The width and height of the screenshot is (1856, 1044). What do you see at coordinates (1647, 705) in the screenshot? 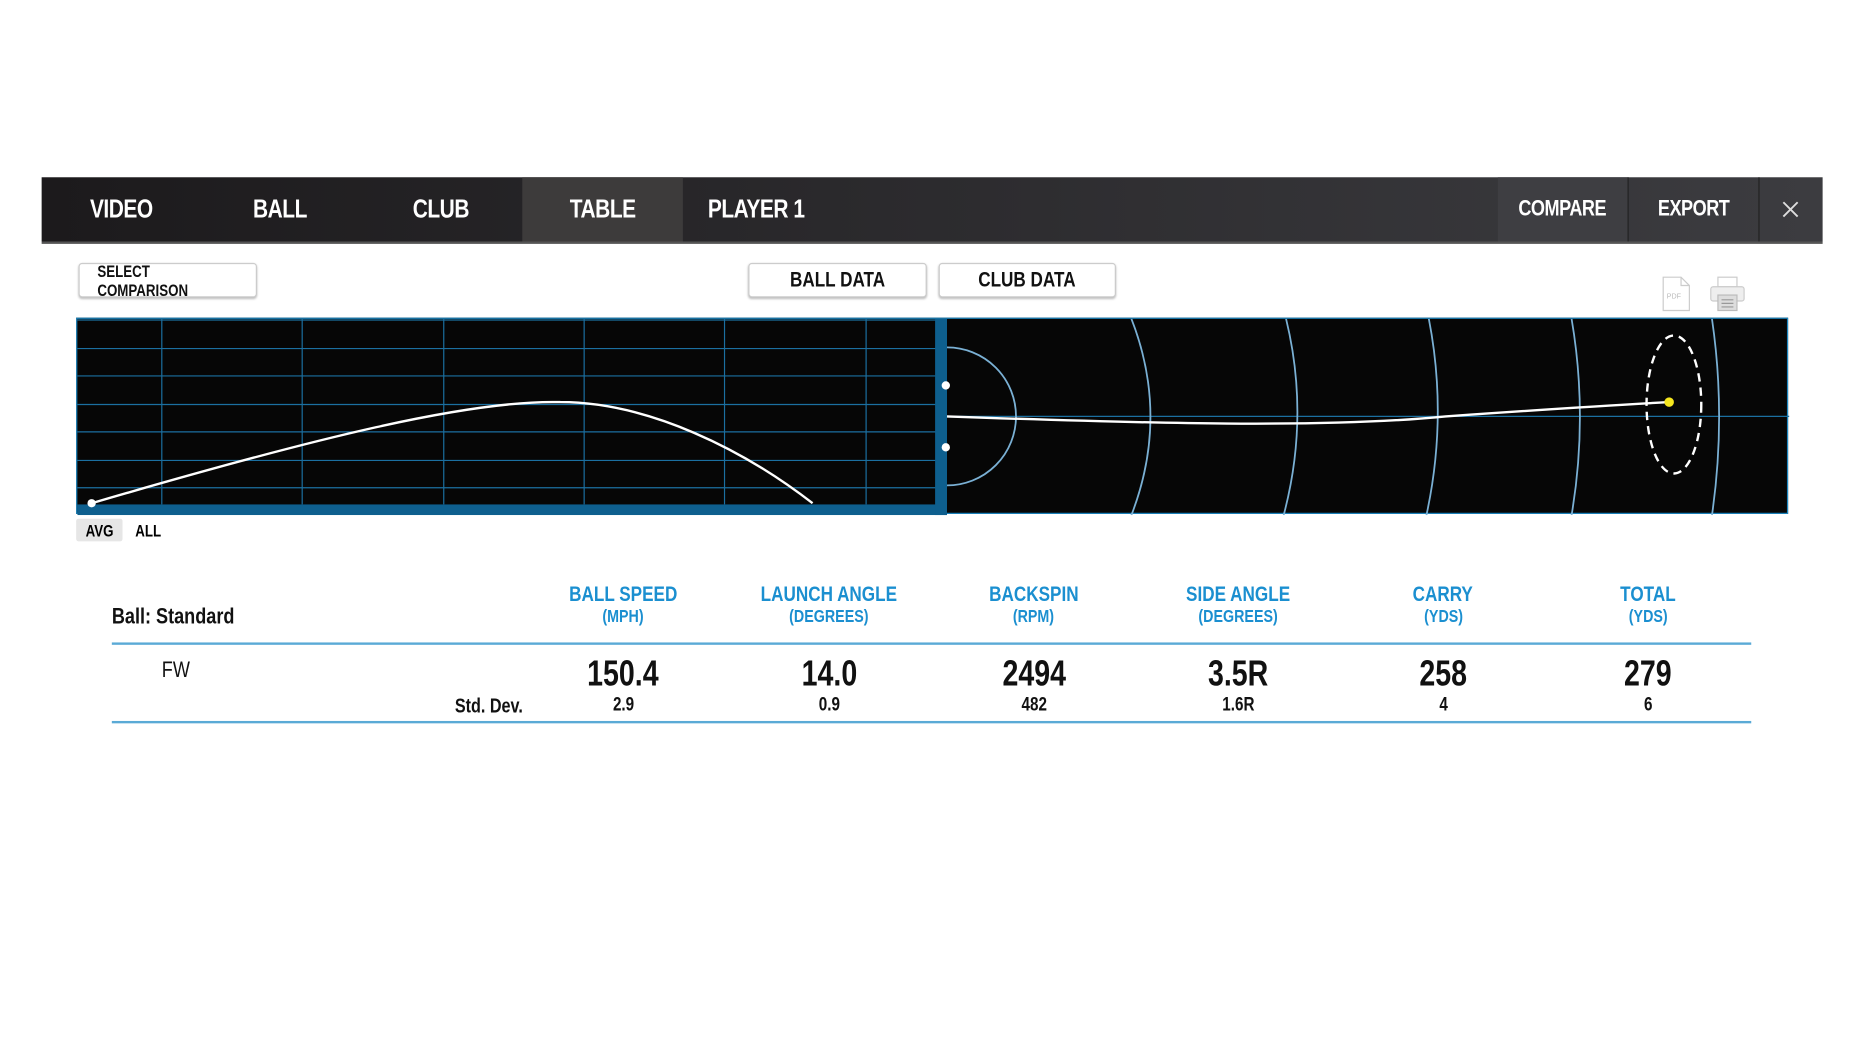
I see `stddev-total: 6` at bounding box center [1647, 705].